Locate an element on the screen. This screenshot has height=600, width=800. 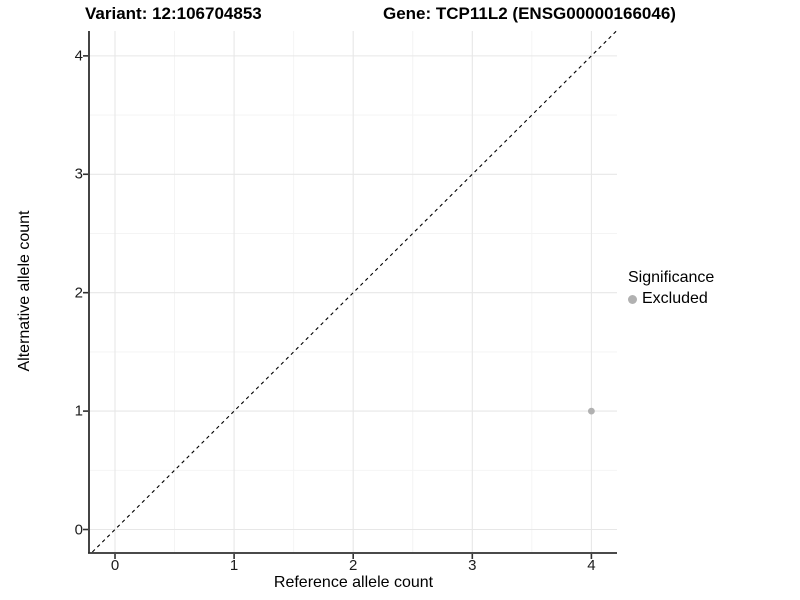
data-point-excluded is located at coordinates (591, 411).